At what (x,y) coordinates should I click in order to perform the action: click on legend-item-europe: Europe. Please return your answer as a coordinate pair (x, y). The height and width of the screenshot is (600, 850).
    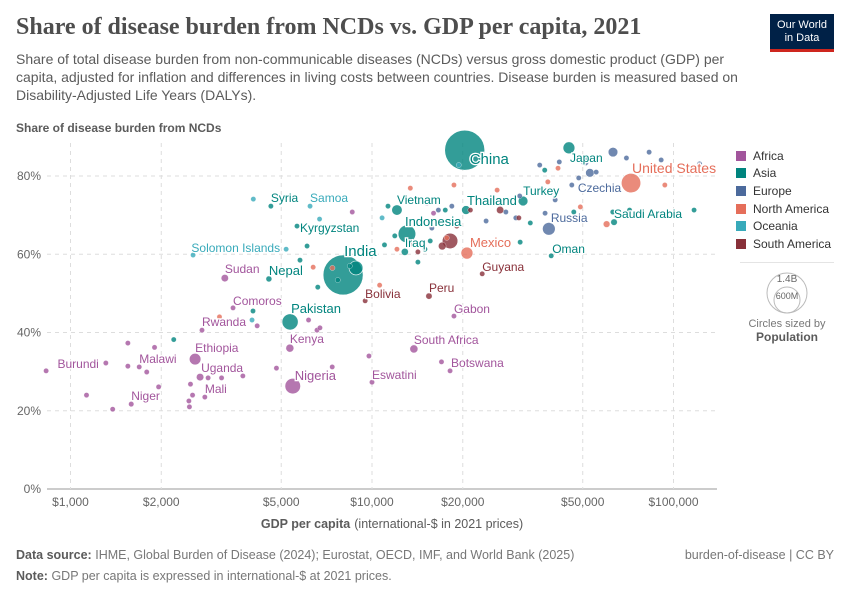
    Looking at the image, I should click on (783, 191).